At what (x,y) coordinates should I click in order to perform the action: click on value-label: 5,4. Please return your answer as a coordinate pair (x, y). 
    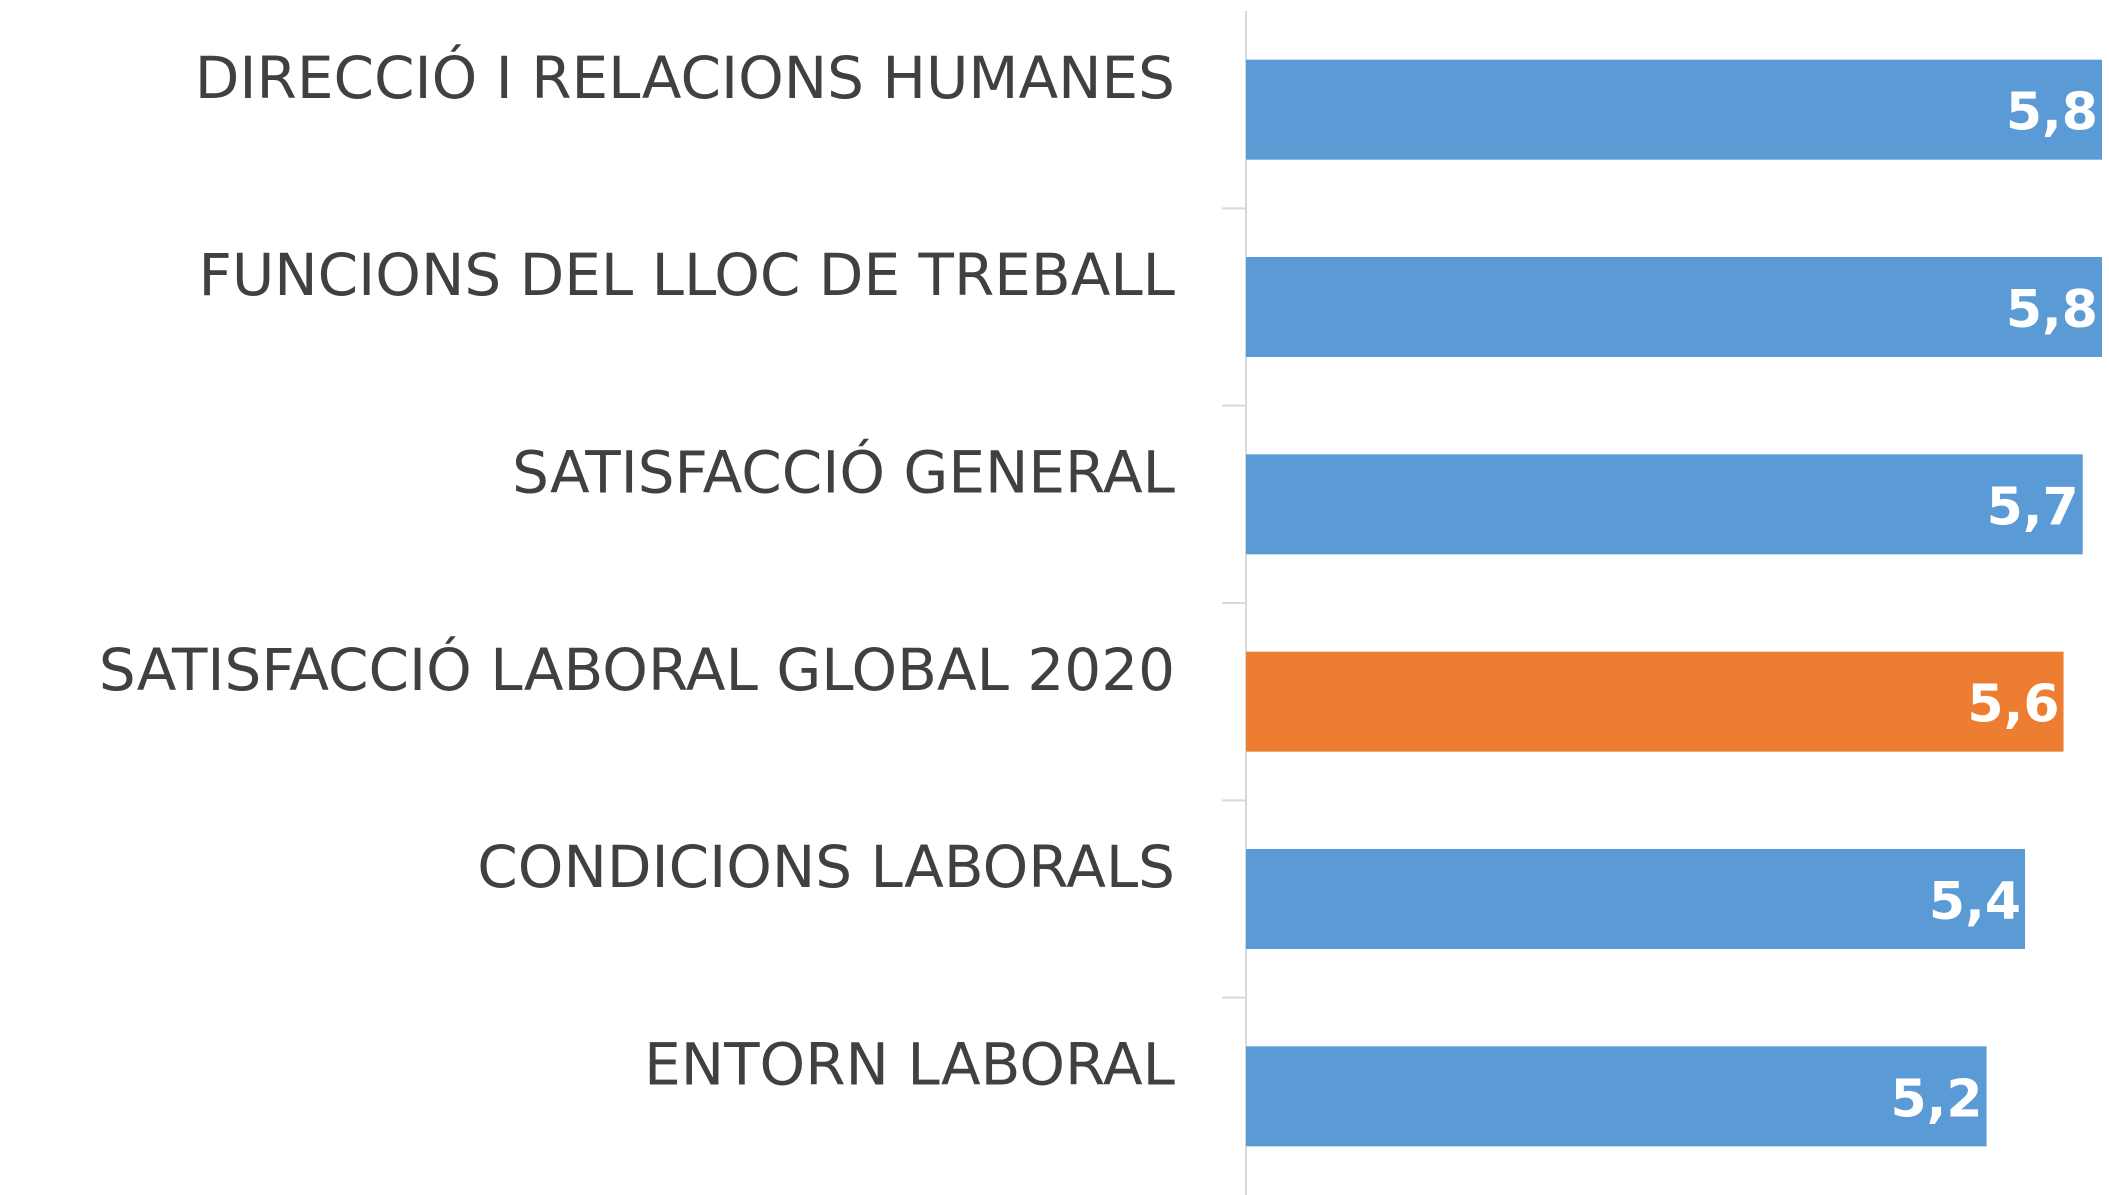
    Looking at the image, I should click on (1975, 902).